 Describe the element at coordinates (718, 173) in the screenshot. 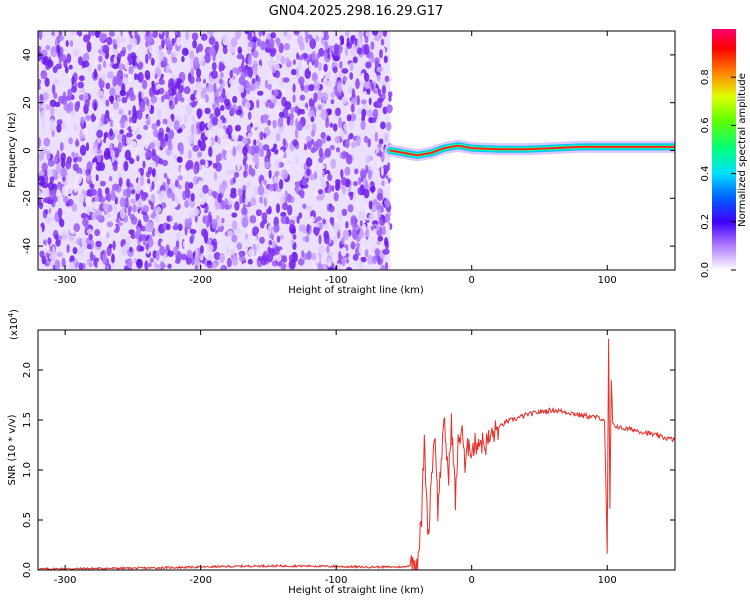

I see `colorbar-ticks: 0.0 0.2 0.4 0.6 0.8` at that location.